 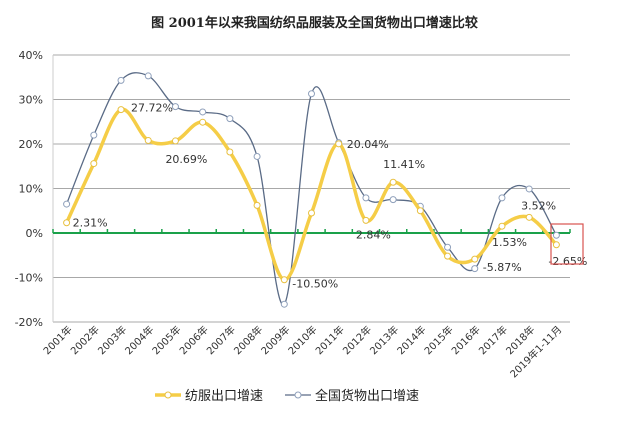 I want to click on x-tick-label: 2014年, so click(x=411, y=340).